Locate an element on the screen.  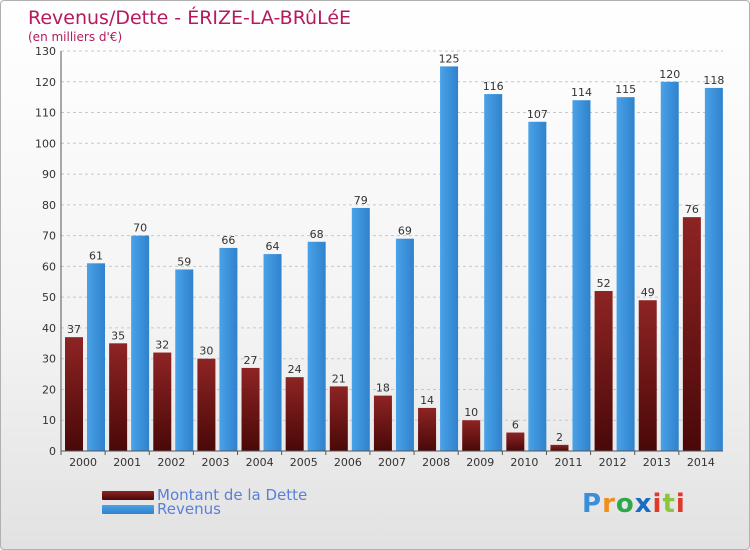
data-label: 59 is located at coordinates (184, 261).